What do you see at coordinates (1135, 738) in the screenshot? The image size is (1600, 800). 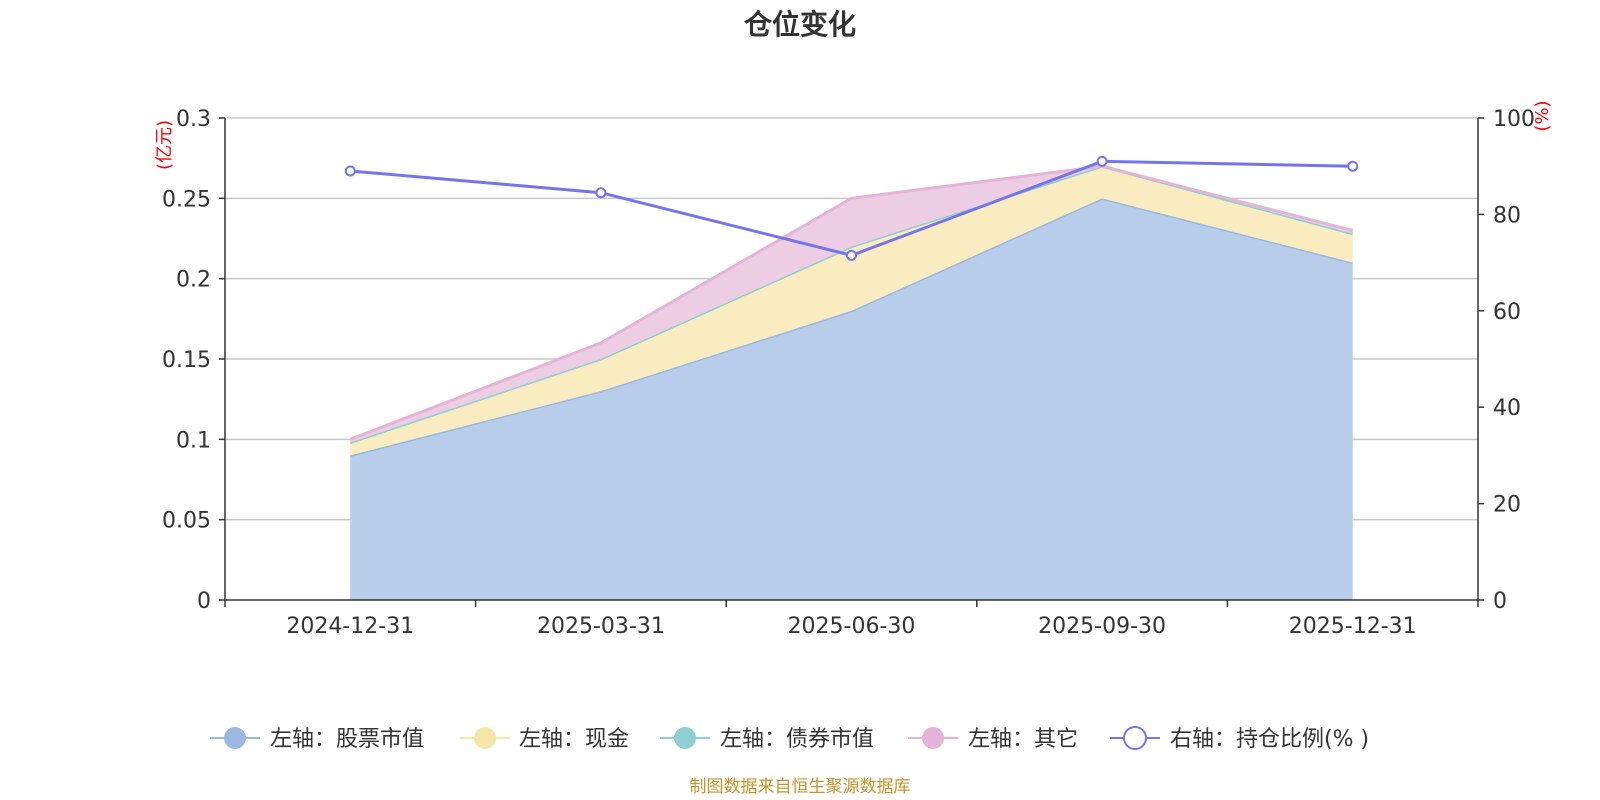 I see `legend-hollow-circle-icon` at bounding box center [1135, 738].